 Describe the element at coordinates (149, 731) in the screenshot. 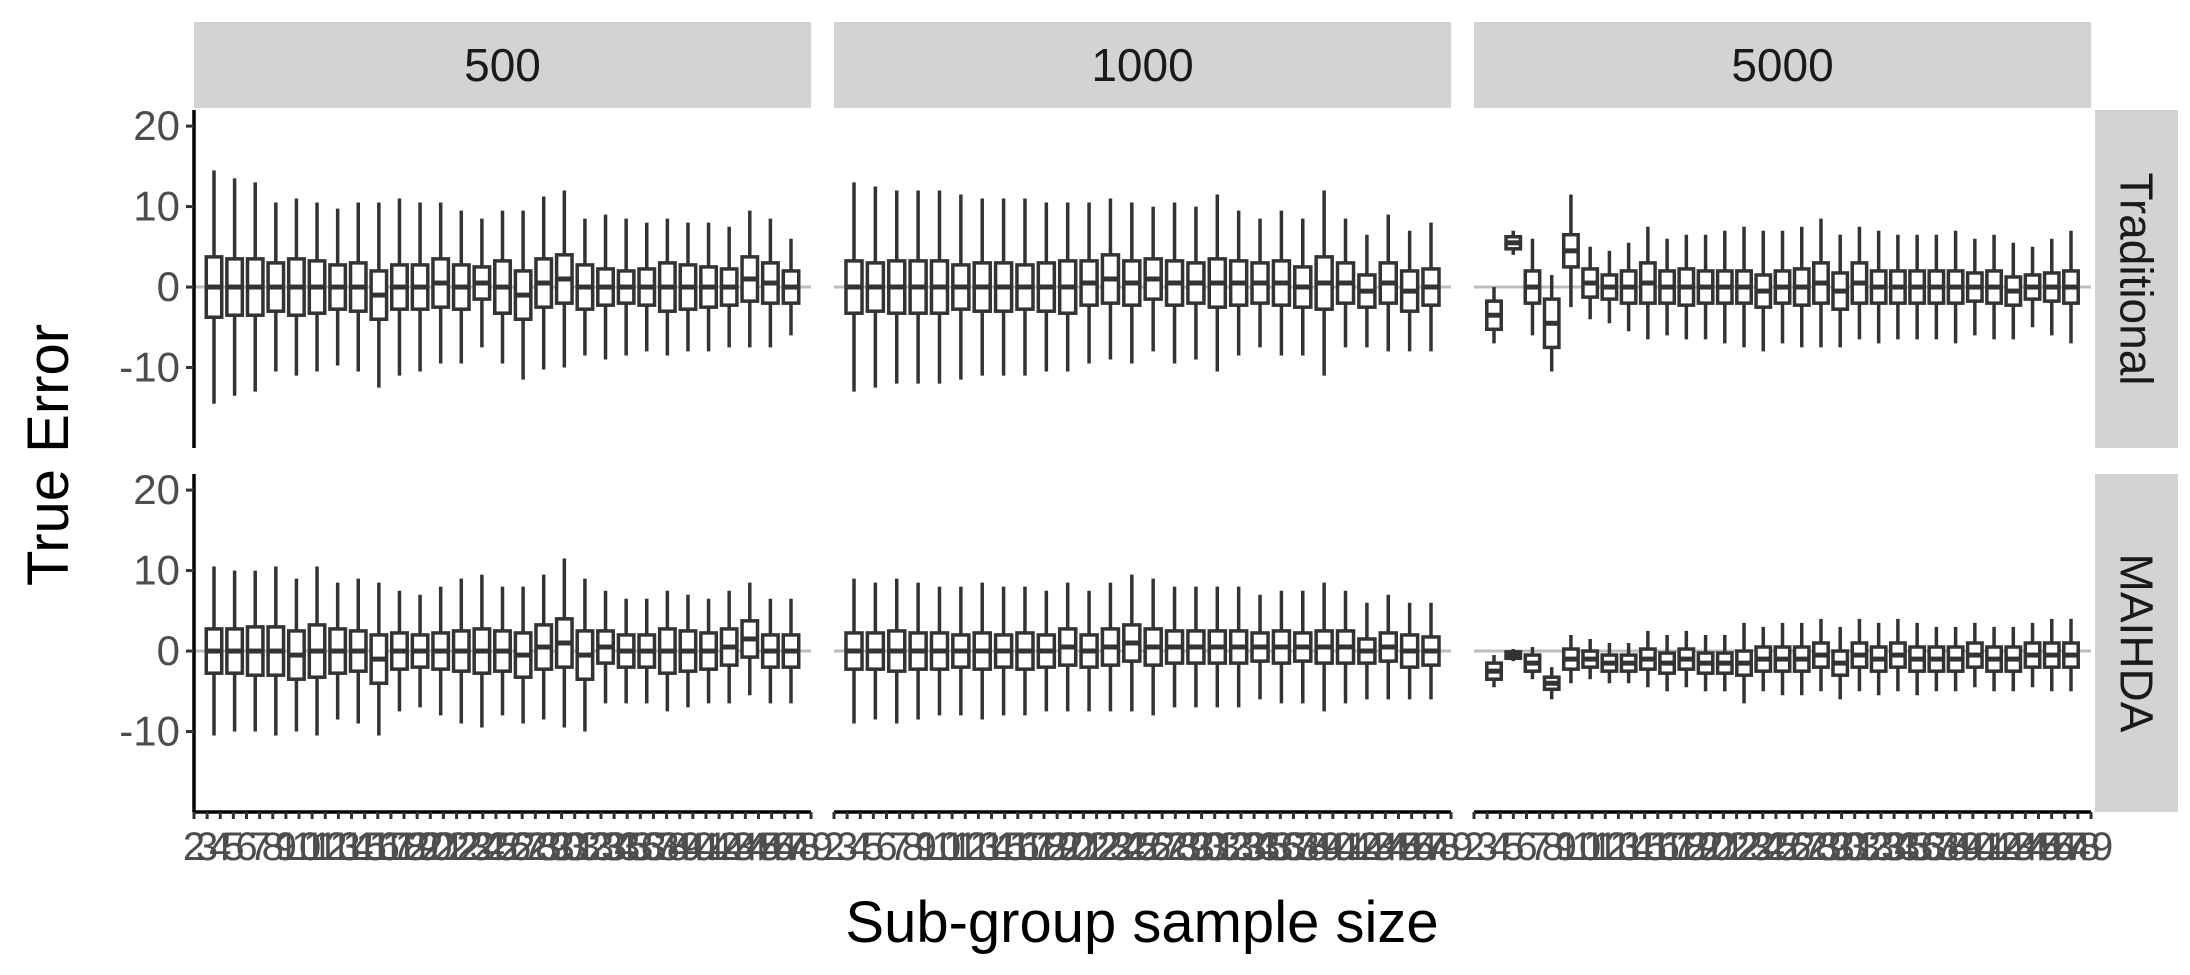

I see `y-tick-label: -10` at that location.